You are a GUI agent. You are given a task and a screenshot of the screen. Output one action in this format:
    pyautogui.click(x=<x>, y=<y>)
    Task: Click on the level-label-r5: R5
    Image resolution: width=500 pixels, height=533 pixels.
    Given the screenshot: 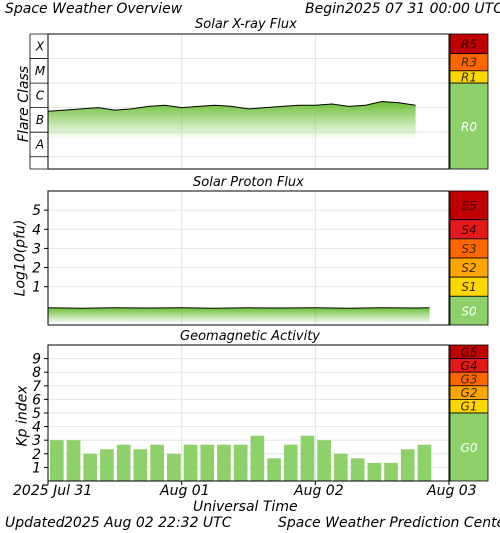 What is the action you would take?
    pyautogui.click(x=469, y=44)
    